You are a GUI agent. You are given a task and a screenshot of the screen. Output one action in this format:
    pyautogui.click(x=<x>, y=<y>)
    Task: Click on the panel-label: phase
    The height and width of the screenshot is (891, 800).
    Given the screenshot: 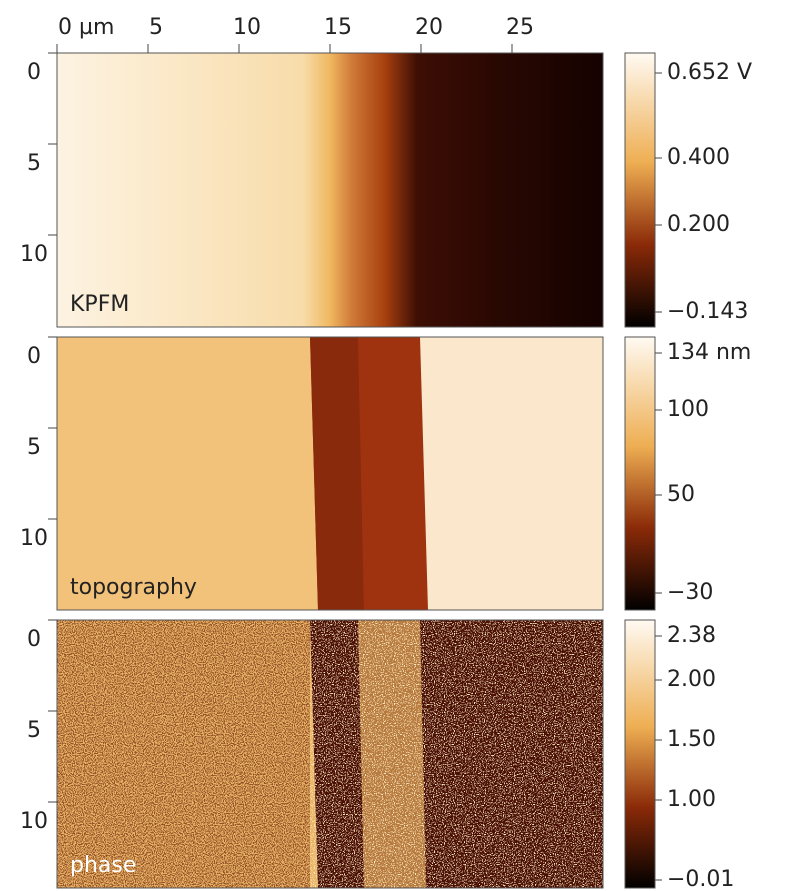 What is the action you would take?
    pyautogui.click(x=103, y=865)
    